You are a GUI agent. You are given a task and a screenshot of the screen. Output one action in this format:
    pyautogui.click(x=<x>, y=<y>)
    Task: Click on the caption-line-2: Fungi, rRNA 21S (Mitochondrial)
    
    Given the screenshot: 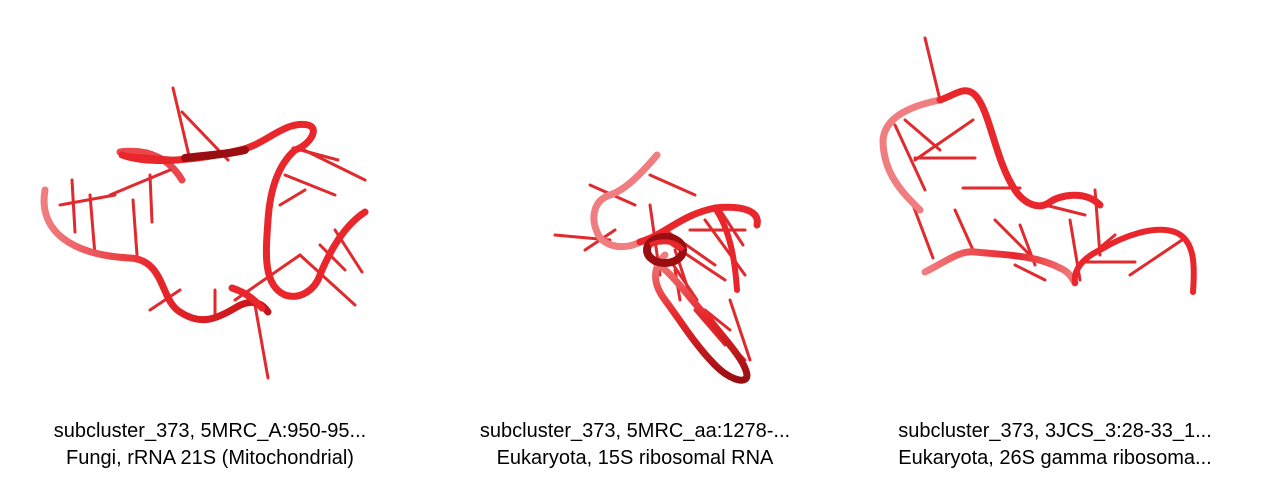 What is the action you would take?
    pyautogui.click(x=210, y=458)
    